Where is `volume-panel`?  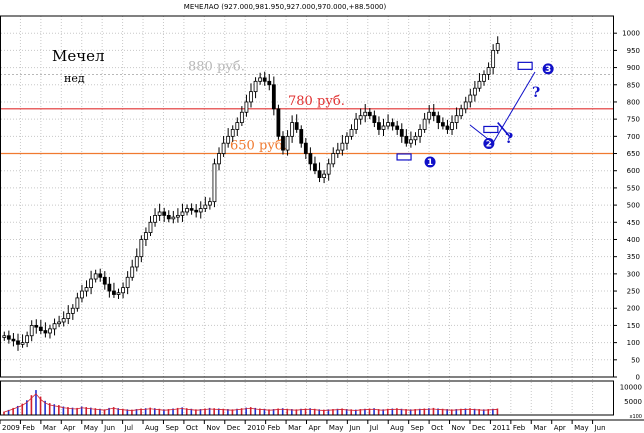
volume-panel is located at coordinates (251, 402).